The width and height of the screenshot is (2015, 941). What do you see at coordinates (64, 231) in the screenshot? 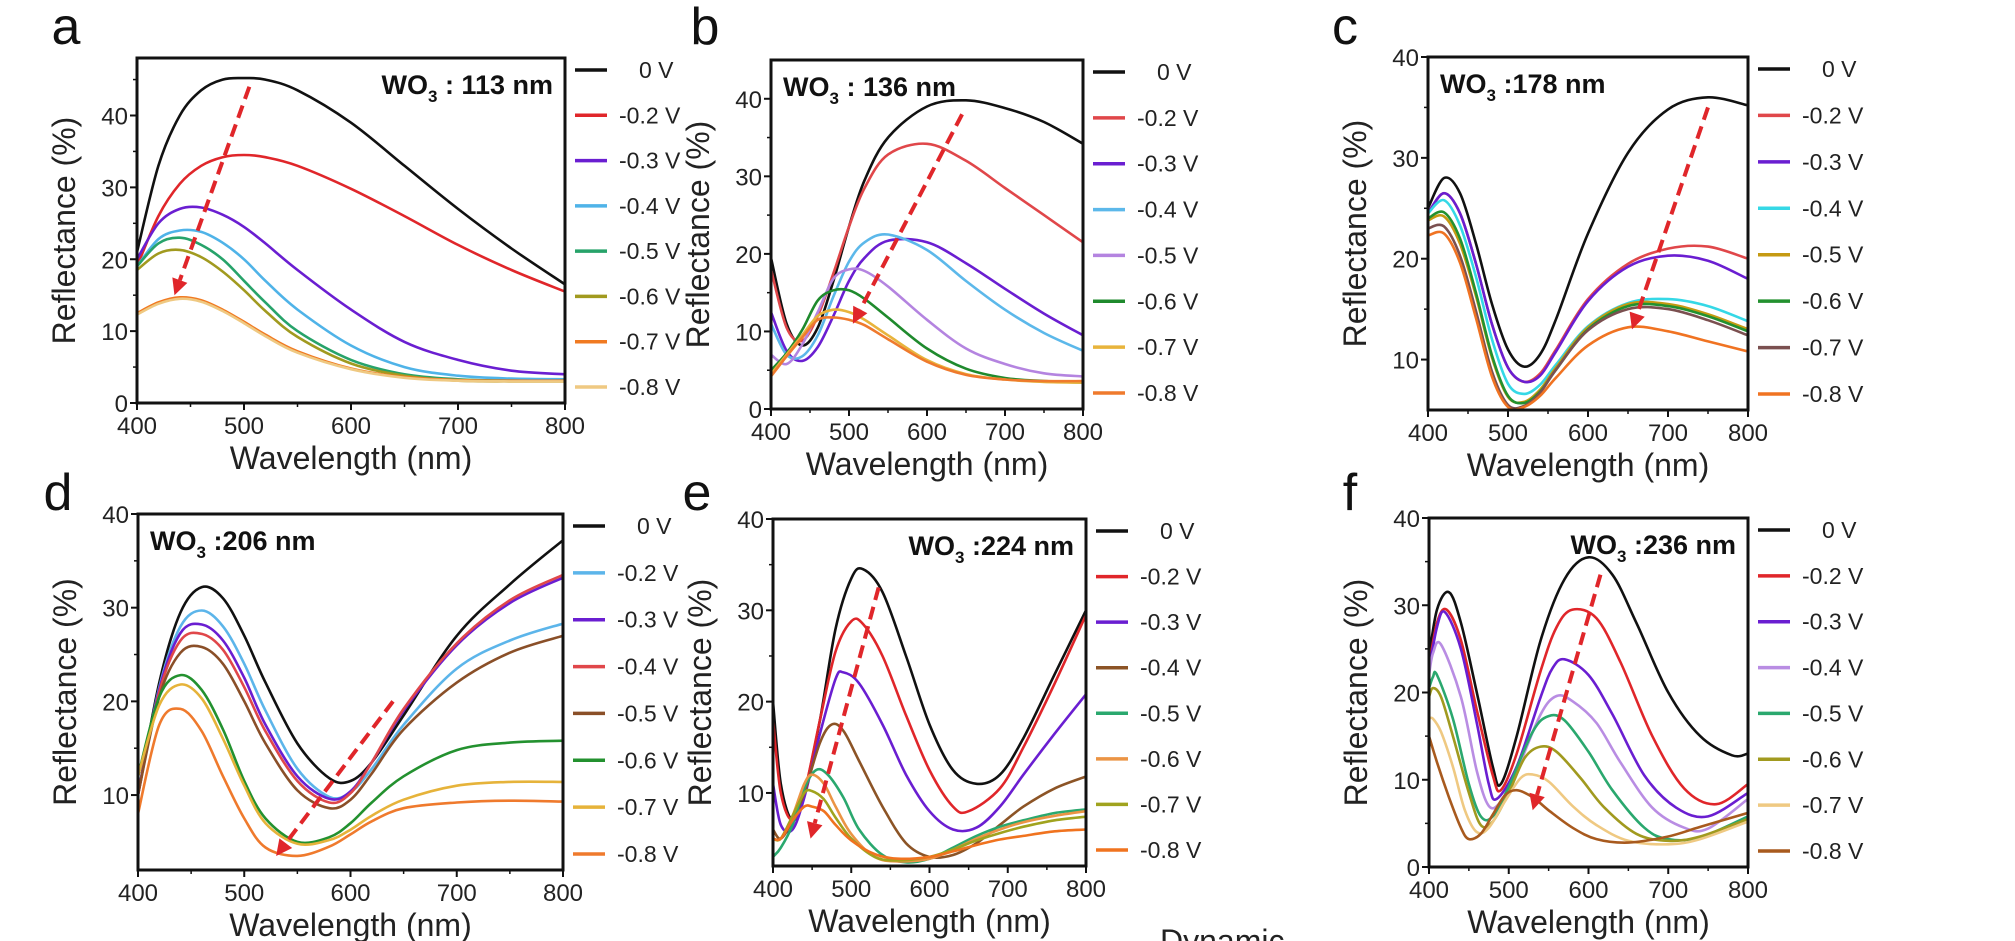
I see `y-axis-title: Reflectance (%)` at bounding box center [64, 231].